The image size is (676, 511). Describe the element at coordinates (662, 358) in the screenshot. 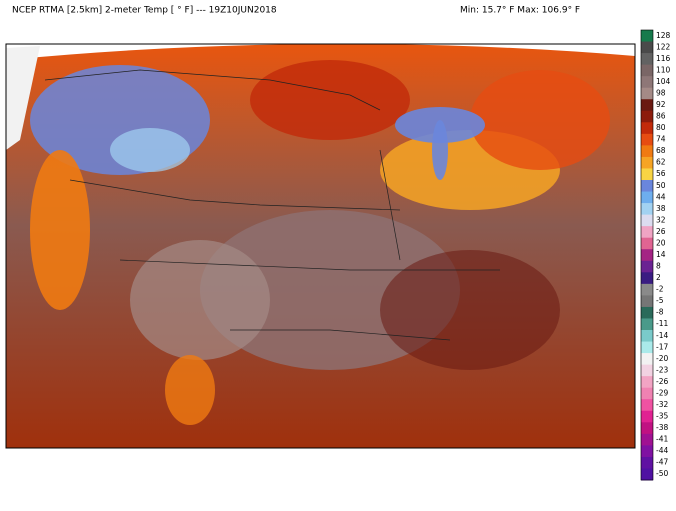

I see `colorbar-label: -20` at that location.